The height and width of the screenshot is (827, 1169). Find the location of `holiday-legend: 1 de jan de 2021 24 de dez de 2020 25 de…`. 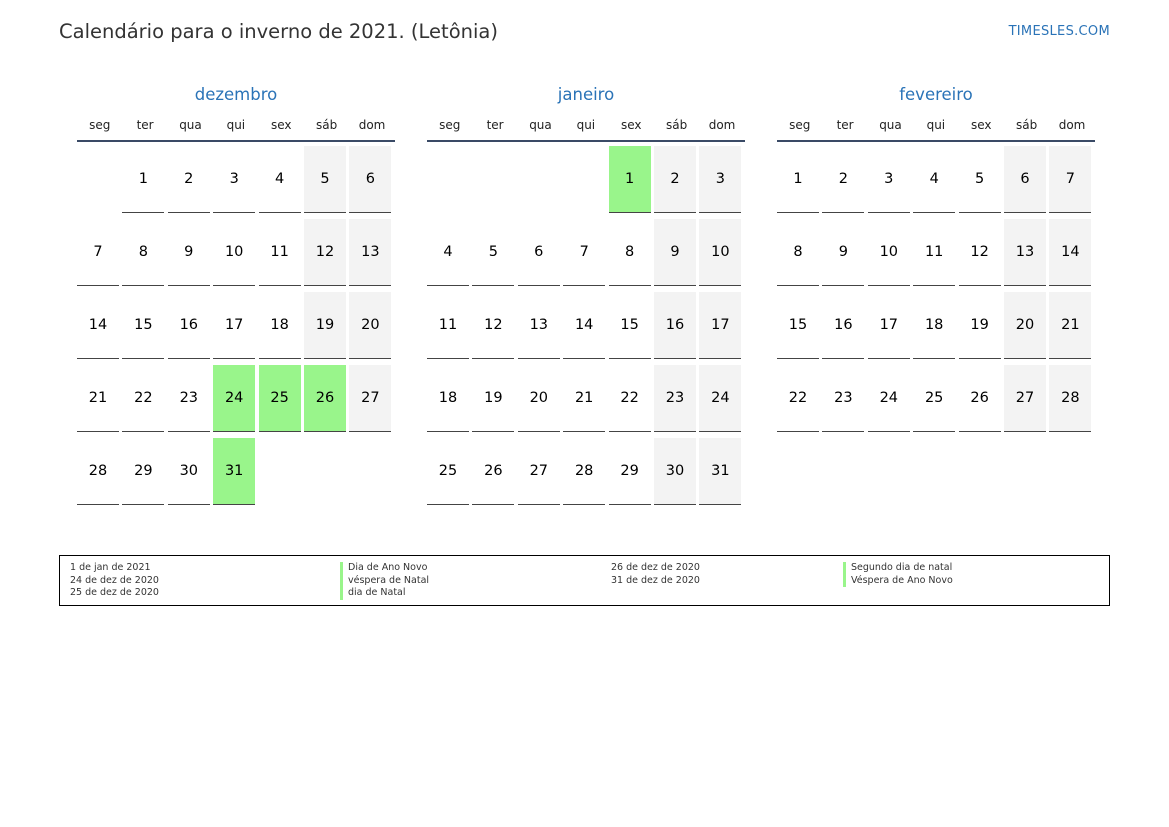

holiday-legend: 1 de jan de 2021 24 de dez de 2020 25 de… is located at coordinates (584, 580).